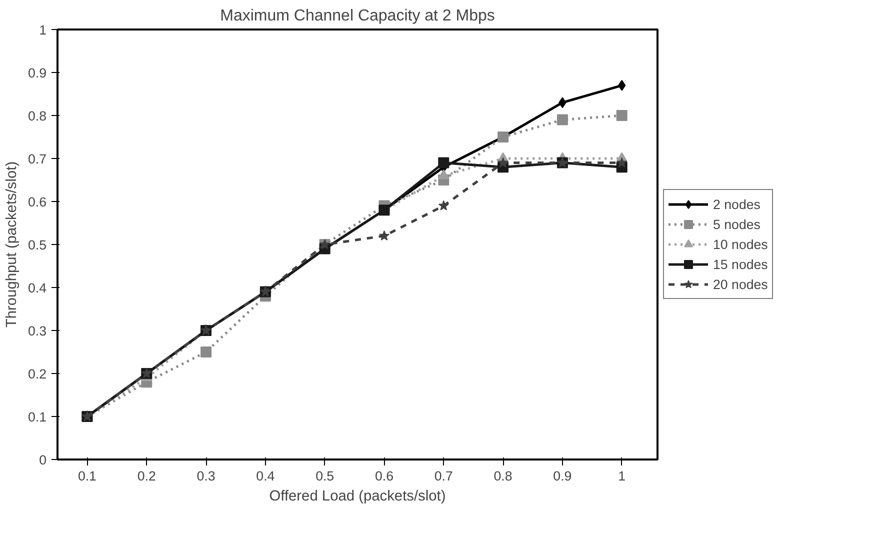  I want to click on x-tick-label: 0.4, so click(266, 476).